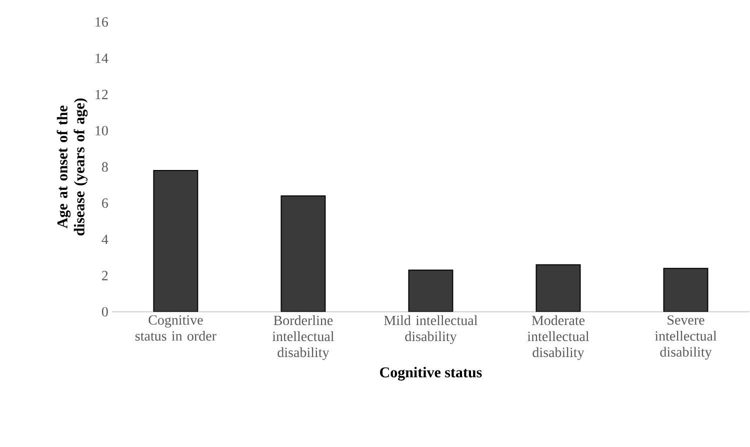  I want to click on y-tick-label: 12, so click(102, 95).